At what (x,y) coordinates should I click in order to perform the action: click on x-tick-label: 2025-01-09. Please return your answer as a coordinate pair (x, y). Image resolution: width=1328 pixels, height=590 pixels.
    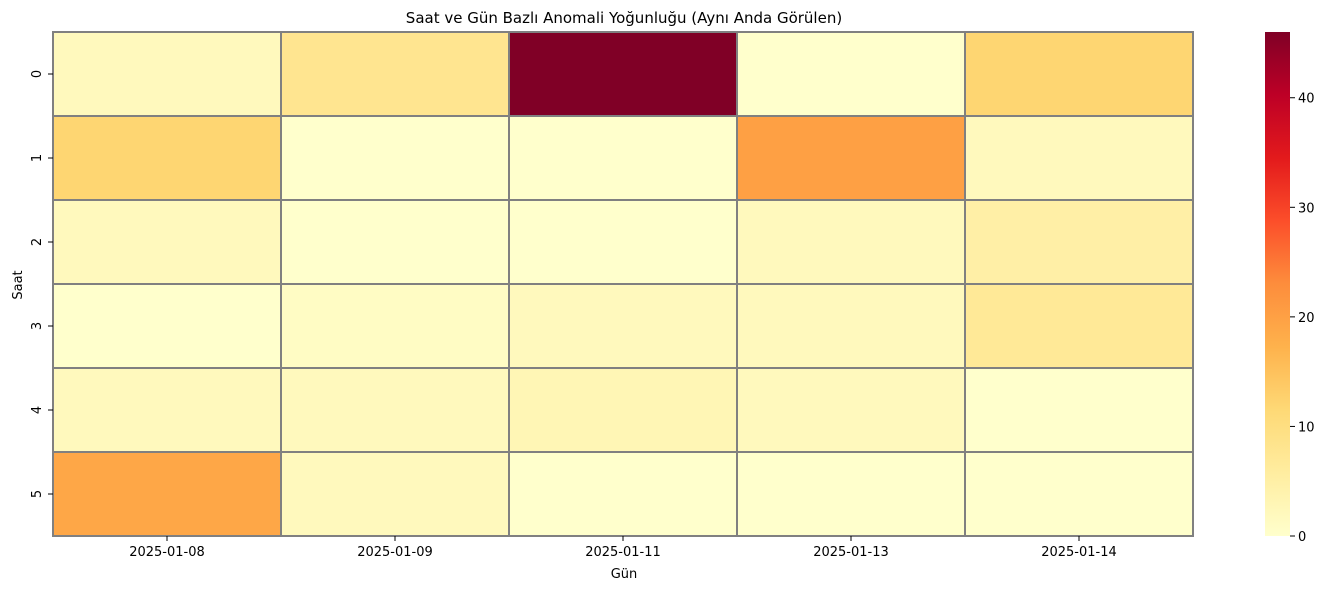
    Looking at the image, I should click on (395, 552).